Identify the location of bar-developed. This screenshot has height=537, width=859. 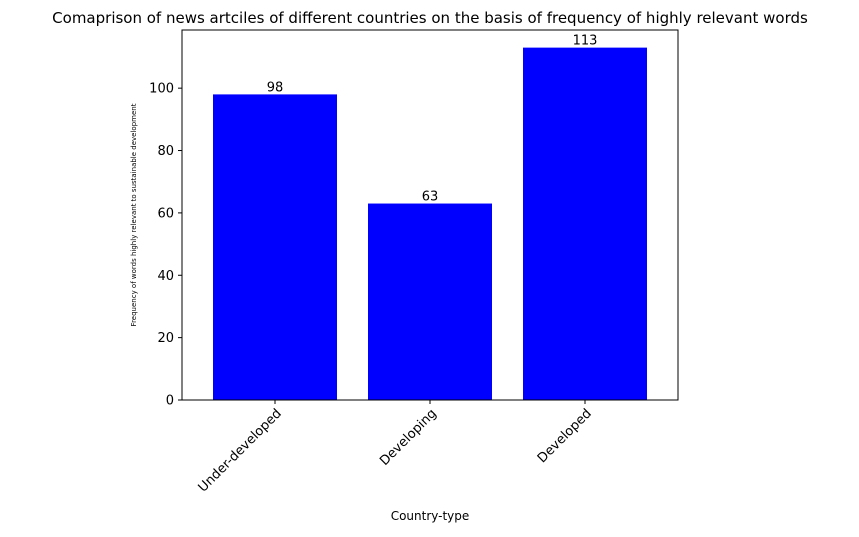
(585, 224).